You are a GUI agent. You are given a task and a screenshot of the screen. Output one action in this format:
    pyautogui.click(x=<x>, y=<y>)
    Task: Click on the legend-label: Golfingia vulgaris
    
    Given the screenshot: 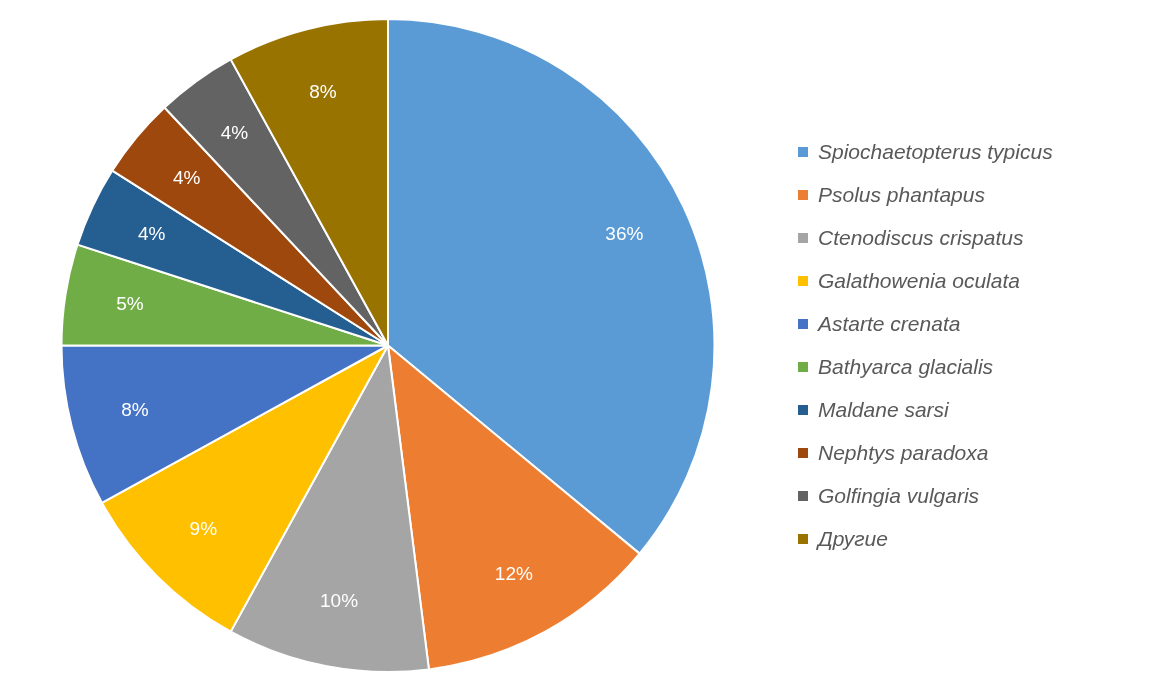 What is the action you would take?
    pyautogui.click(x=899, y=496)
    